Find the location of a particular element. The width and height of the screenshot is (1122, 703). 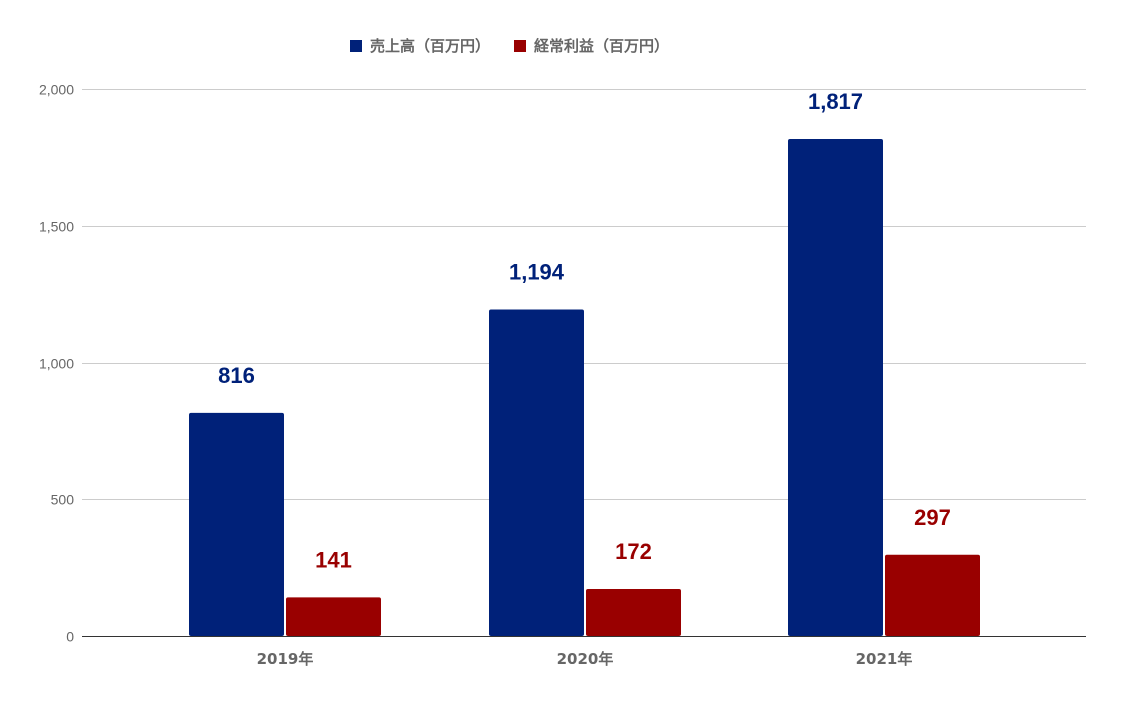

y-tick-label: 500 is located at coordinates (63, 500).